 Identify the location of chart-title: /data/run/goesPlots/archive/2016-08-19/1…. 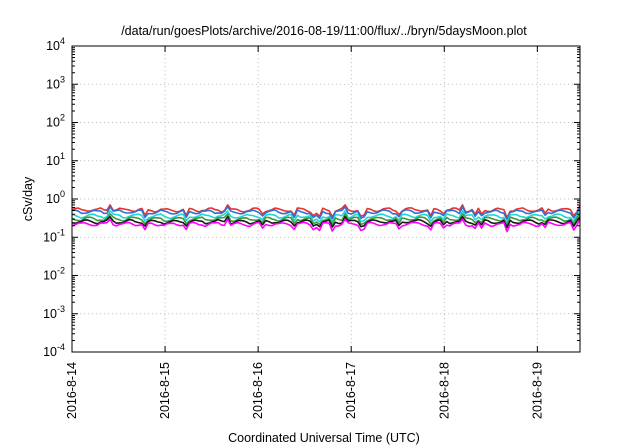
(324, 31).